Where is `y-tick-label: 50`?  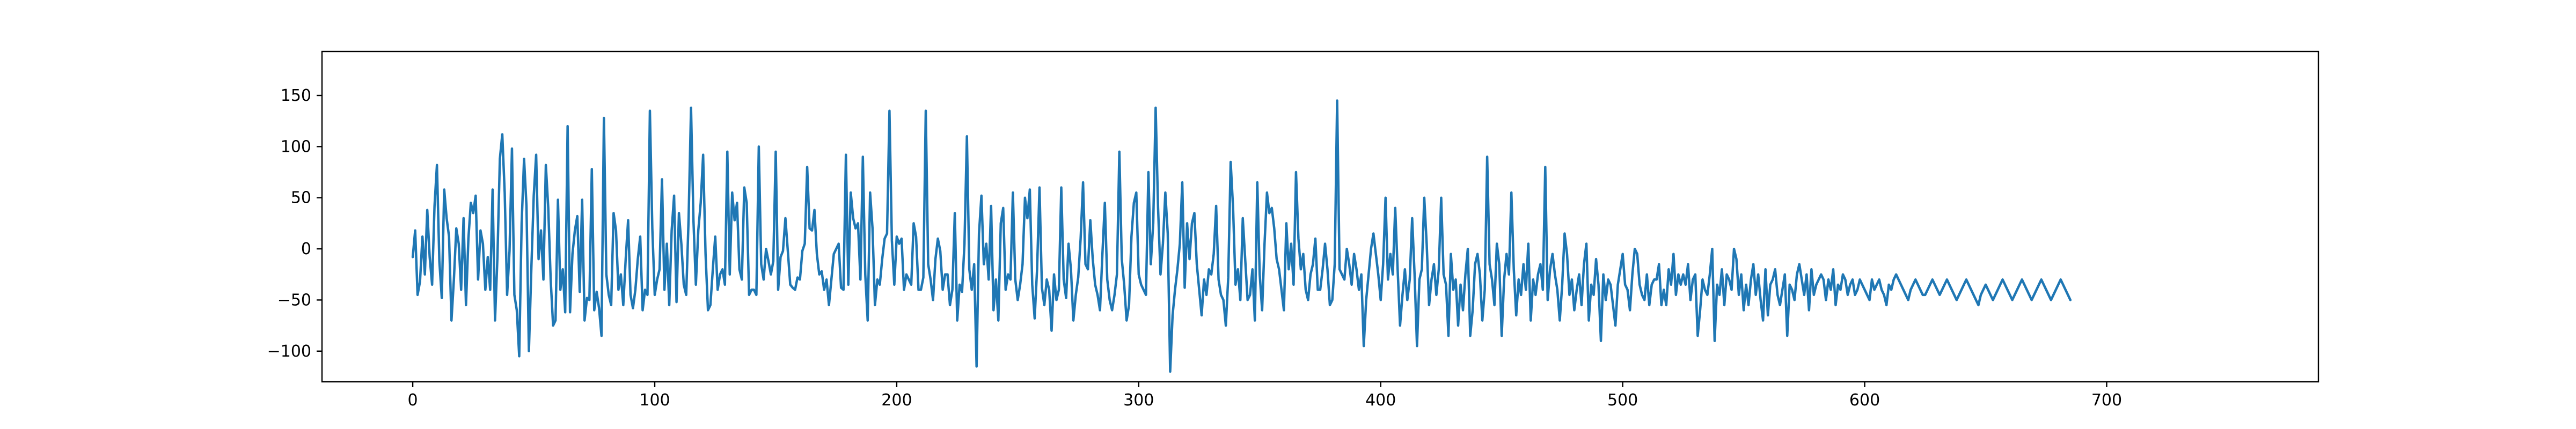 y-tick-label: 50 is located at coordinates (301, 198).